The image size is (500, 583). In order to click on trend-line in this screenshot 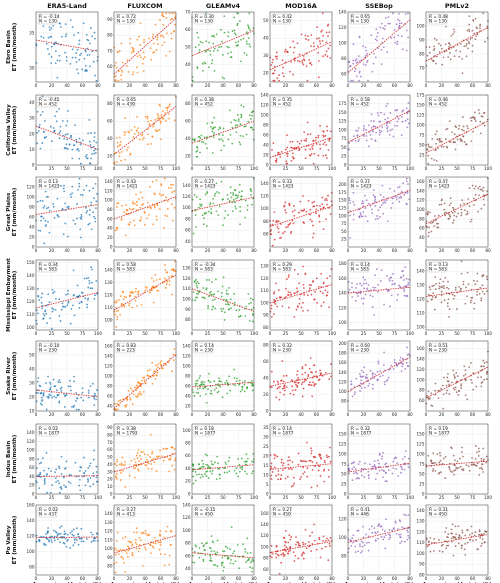, I will do `click(379, 535)`.